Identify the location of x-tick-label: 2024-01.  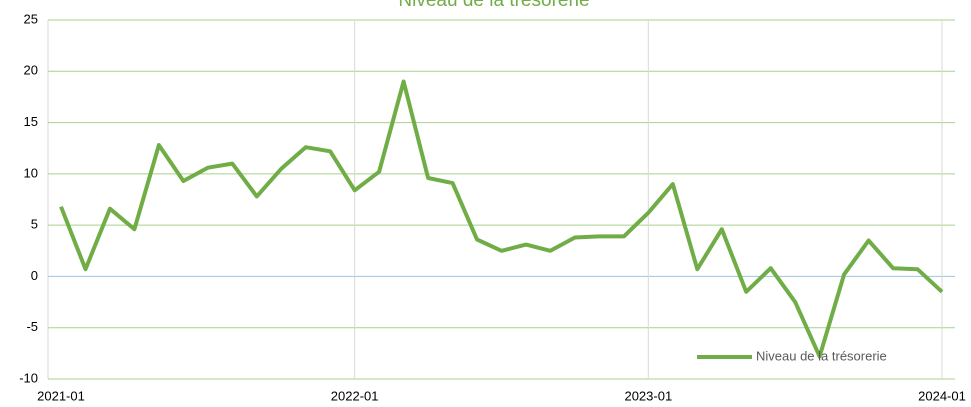
(942, 395).